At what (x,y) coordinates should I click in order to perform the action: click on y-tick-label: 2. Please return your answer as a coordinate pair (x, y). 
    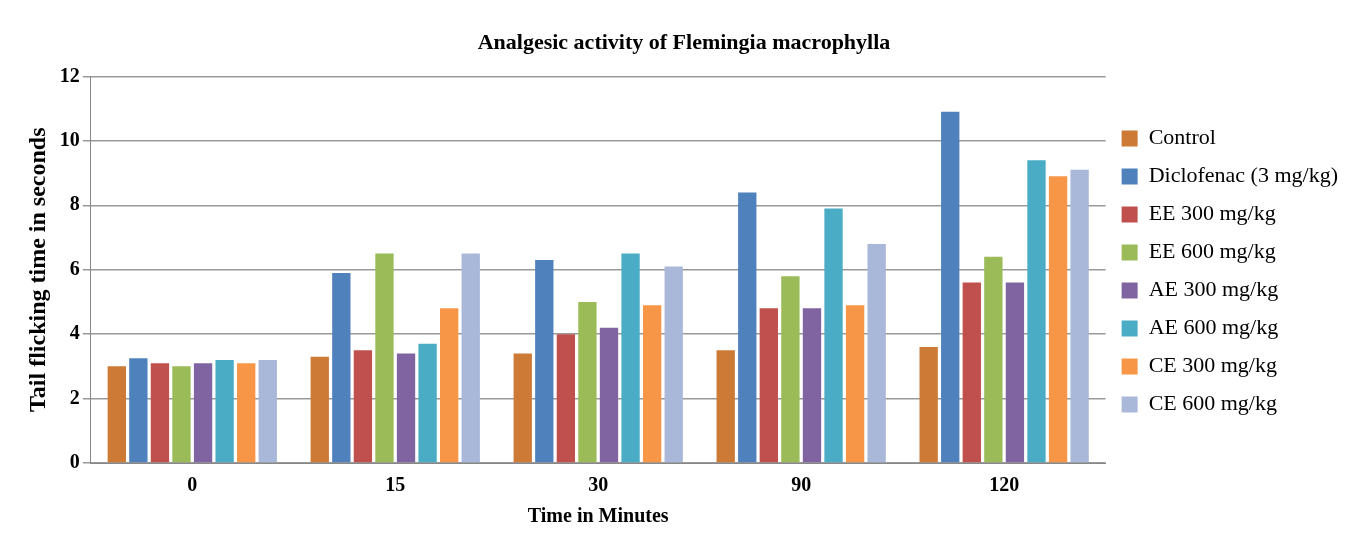
    Looking at the image, I should click on (74, 396).